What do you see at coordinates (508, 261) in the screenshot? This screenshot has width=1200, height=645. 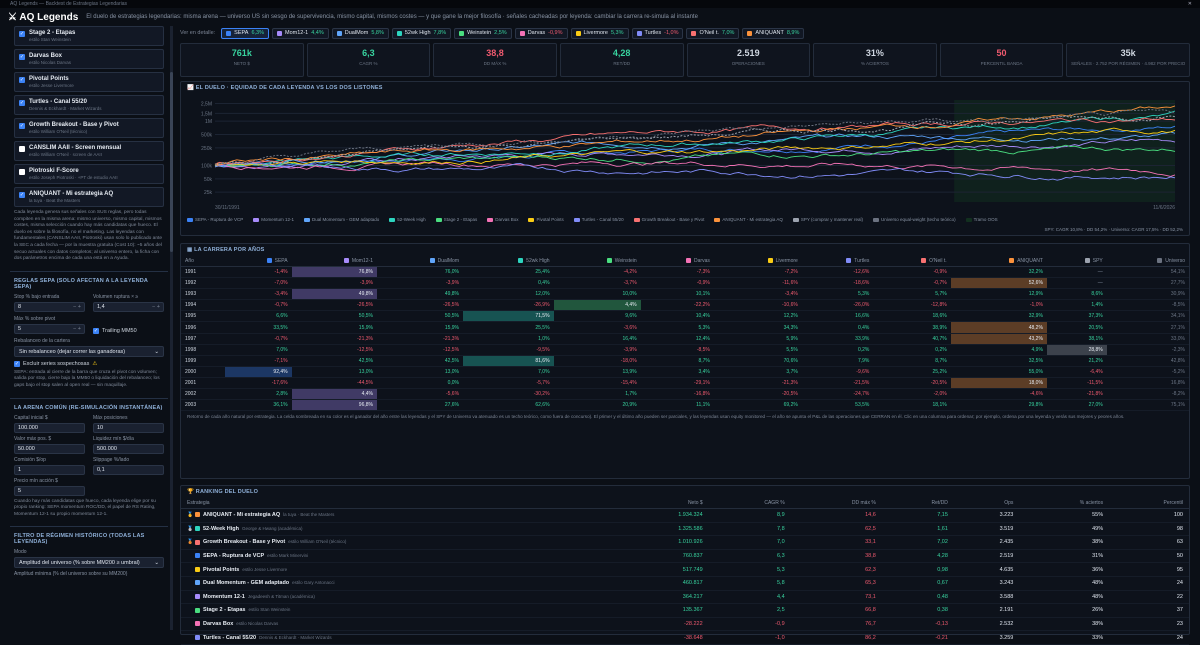 I see `col-header: 52wk High` at bounding box center [508, 261].